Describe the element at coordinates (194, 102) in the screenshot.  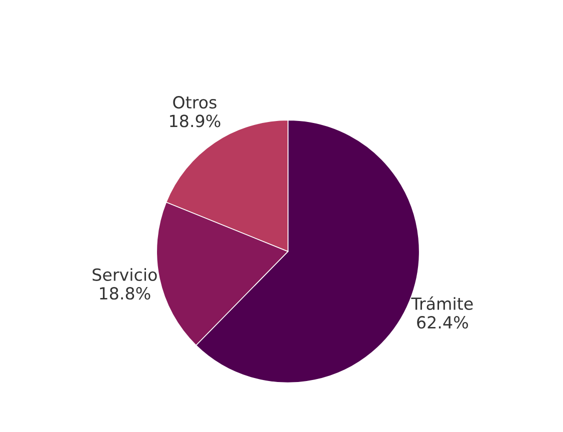
I see `slice-label: Otros` at that location.